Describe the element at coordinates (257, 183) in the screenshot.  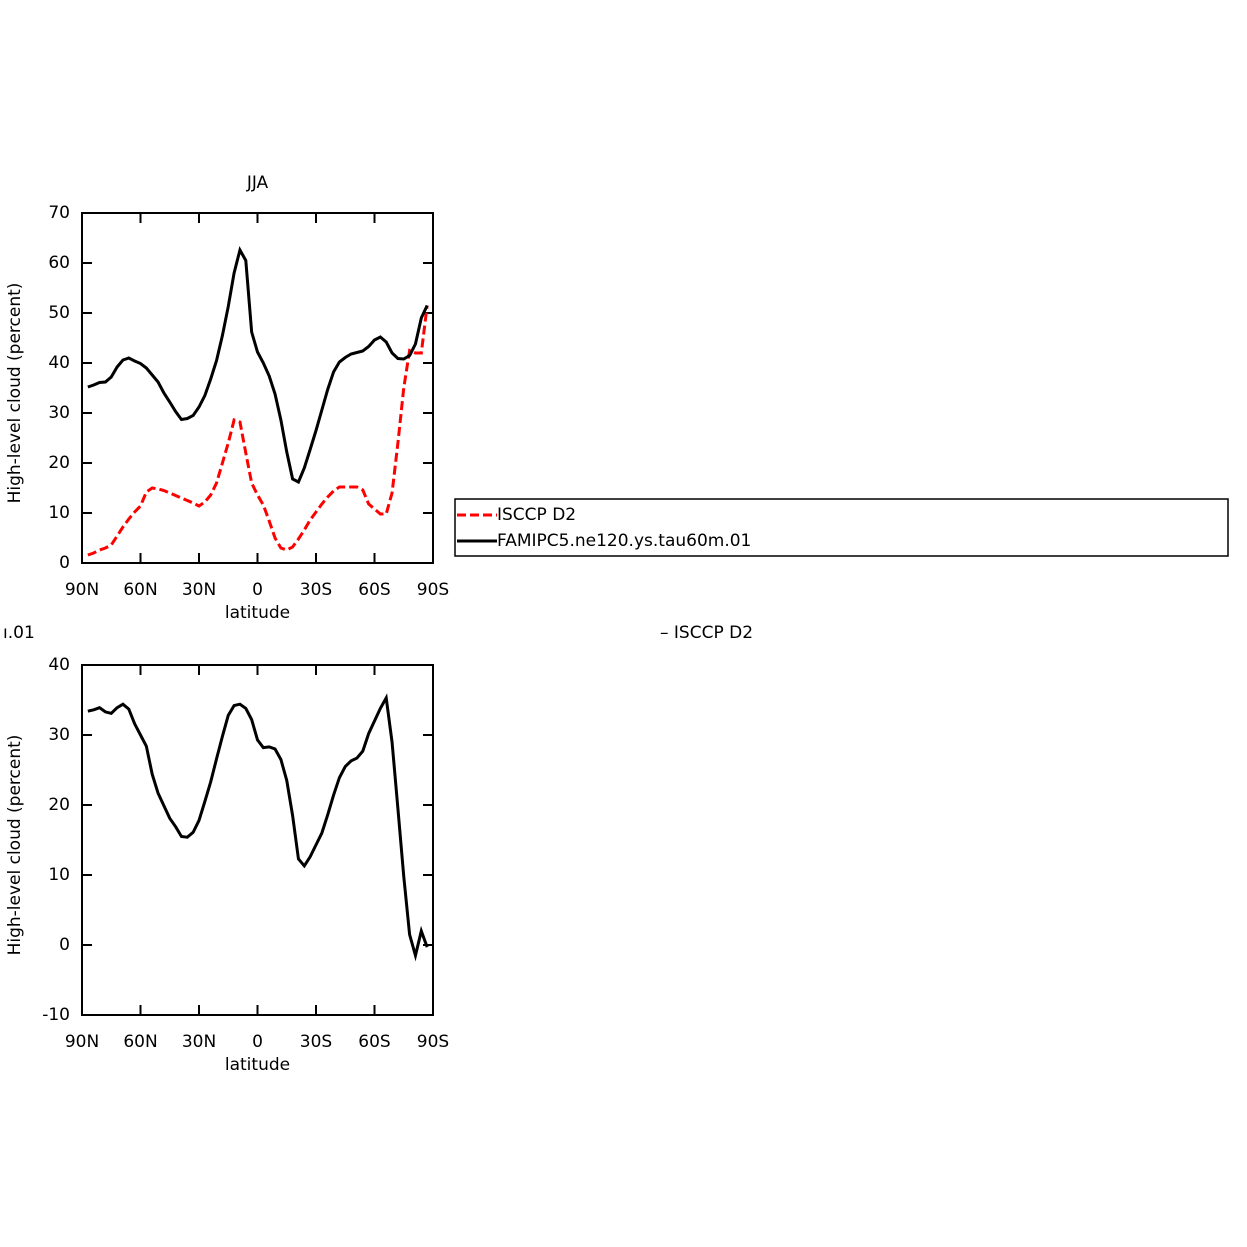
I see `chart-title: JJA` at that location.